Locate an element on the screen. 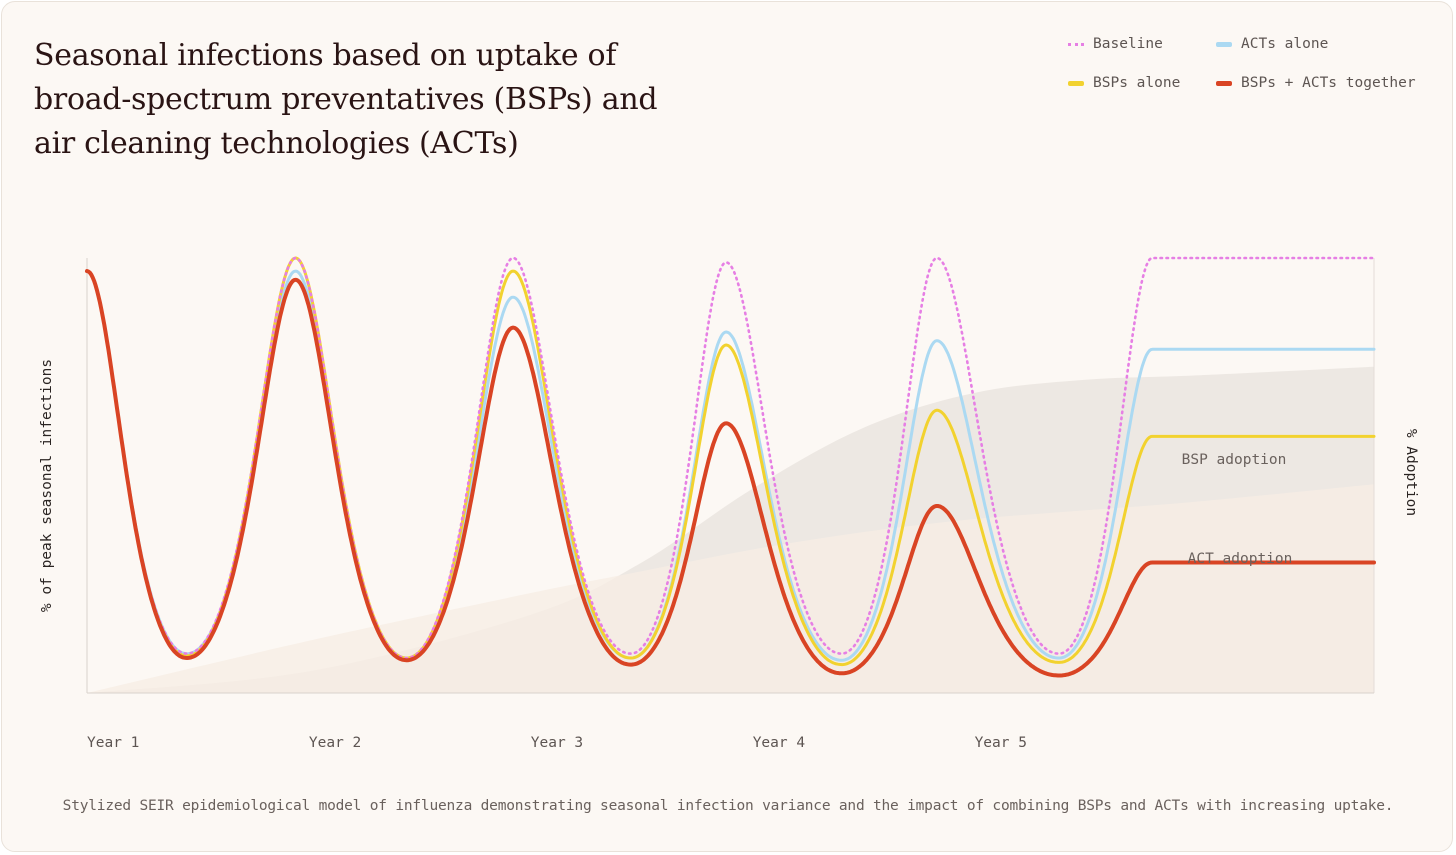 The width and height of the screenshot is (1456, 855). x-tick-label: Year 4 is located at coordinates (779, 743).